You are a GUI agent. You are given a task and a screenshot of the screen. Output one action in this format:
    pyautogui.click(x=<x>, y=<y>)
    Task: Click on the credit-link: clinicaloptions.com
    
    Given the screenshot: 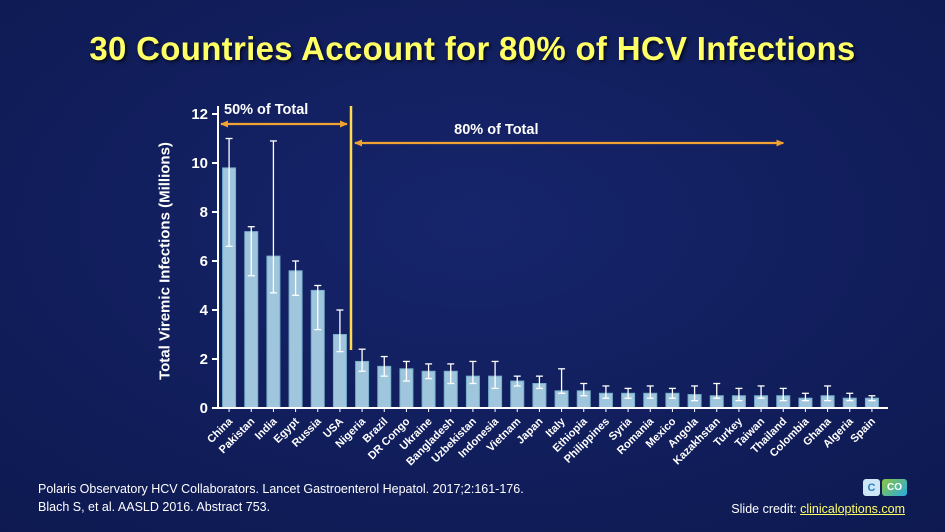 What is the action you would take?
    pyautogui.click(x=852, y=509)
    